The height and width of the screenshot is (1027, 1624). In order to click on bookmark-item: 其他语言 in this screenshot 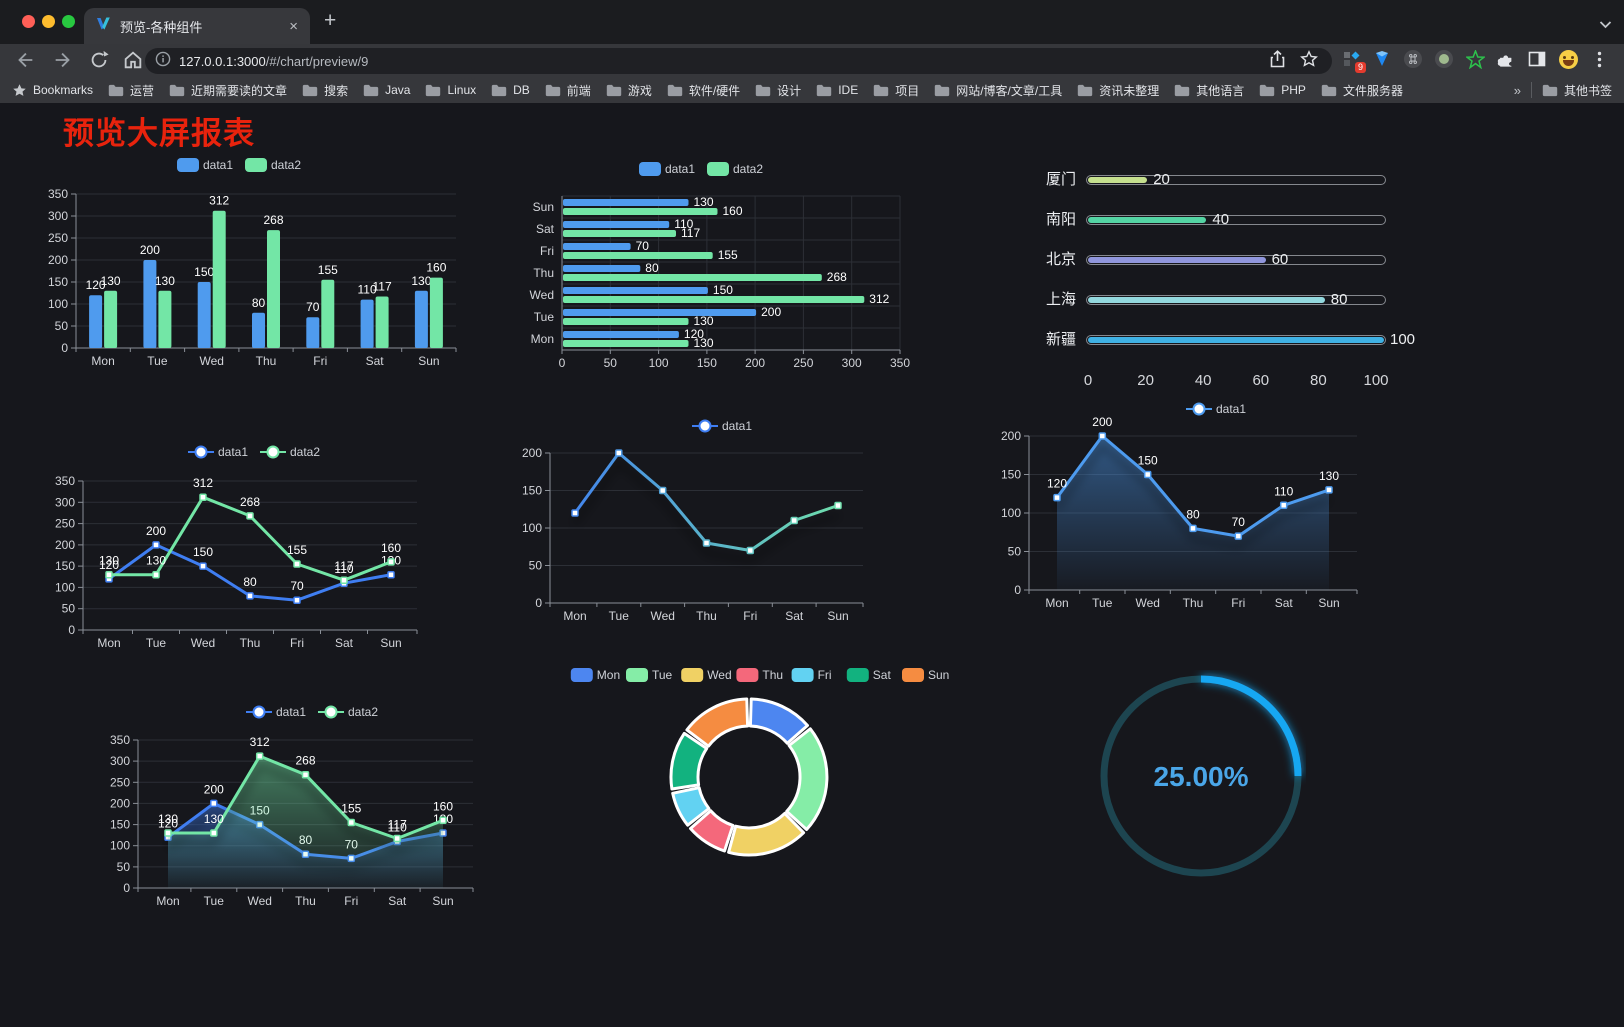, I will do `click(1209, 90)`.